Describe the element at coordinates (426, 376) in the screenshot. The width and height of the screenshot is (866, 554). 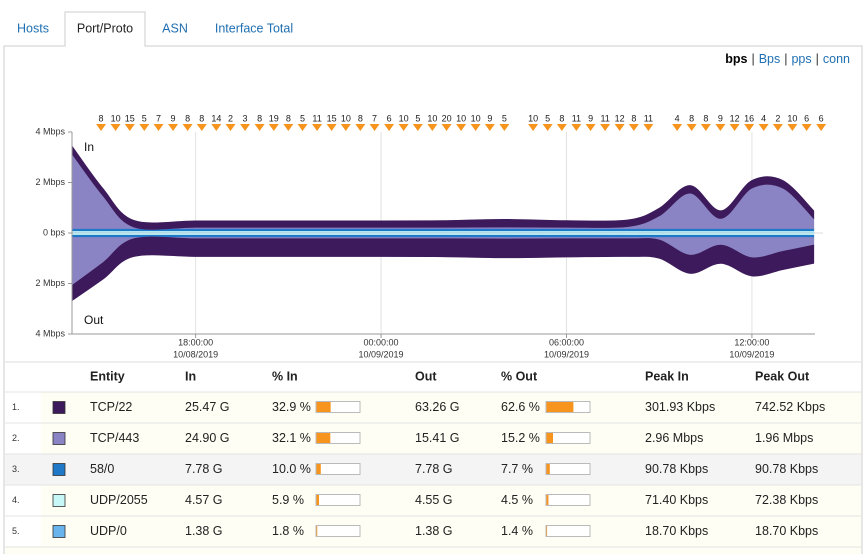
I see `column-header: Out` at that location.